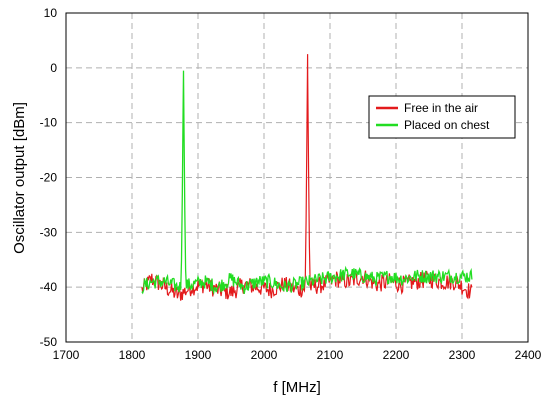 Image resolution: width=550 pixels, height=409 pixels. What do you see at coordinates (441, 108) in the screenshot?
I see `legend-label: Free in the air` at bounding box center [441, 108].